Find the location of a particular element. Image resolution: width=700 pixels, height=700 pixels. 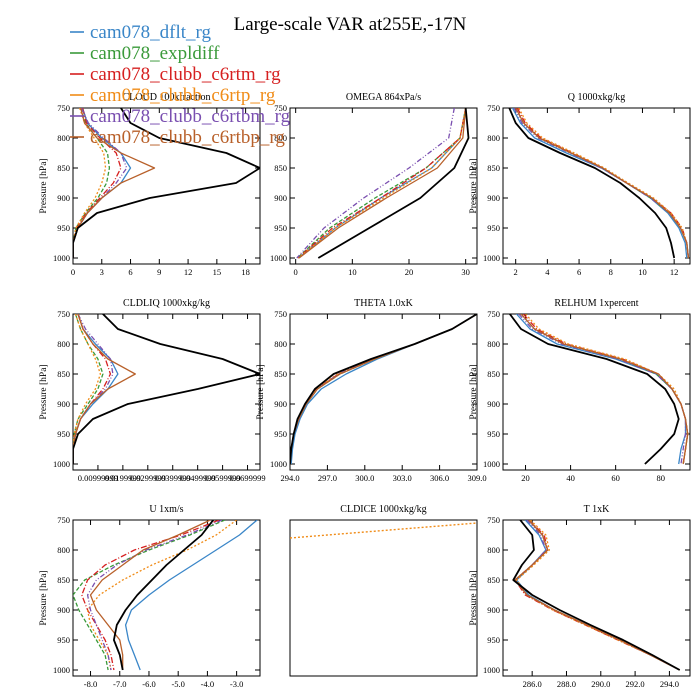

x-tick-label: 292.0 is located at coordinates (635, 684).